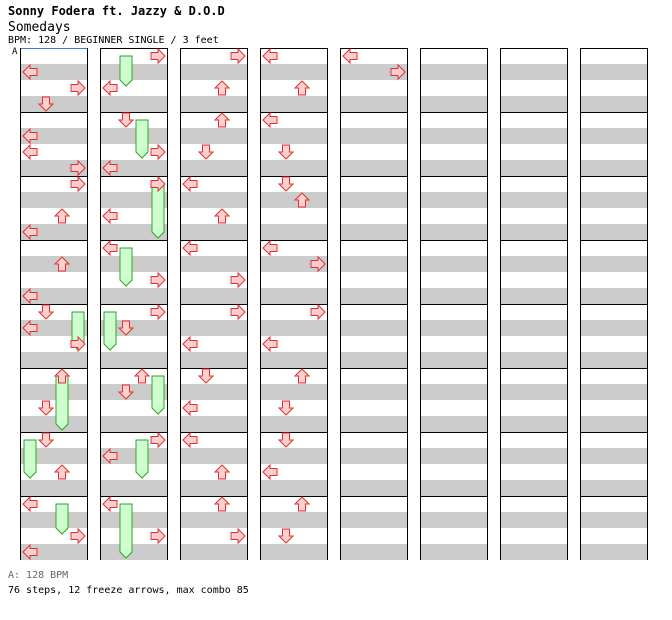 Image resolution: width=672 pixels, height=620 pixels. Describe the element at coordinates (113, 40) in the screenshot. I see `chart-meta: BPM: 128 / BEGINNER SINGLE / 3 feet` at that location.